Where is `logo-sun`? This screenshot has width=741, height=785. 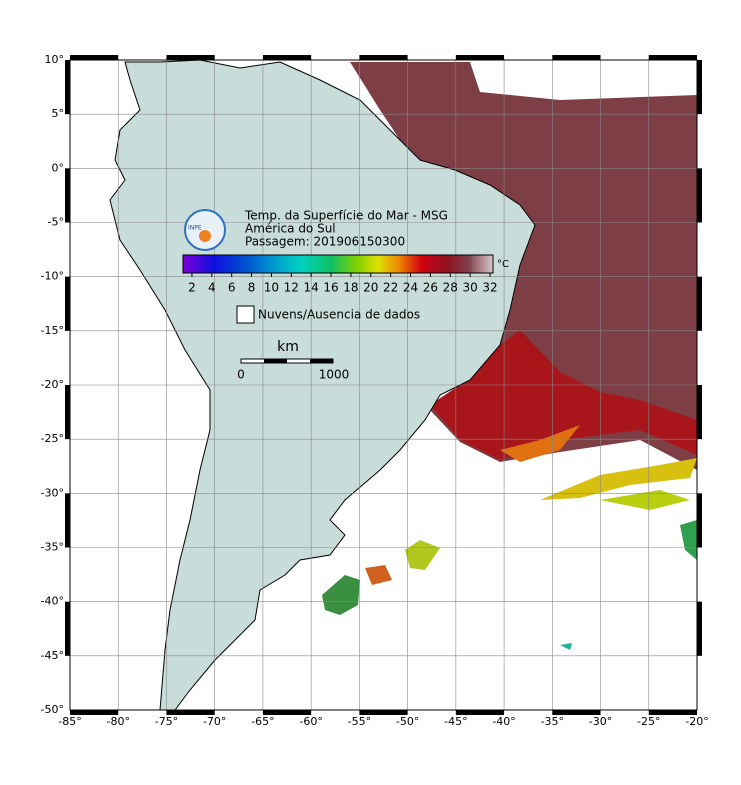 logo-sun is located at coordinates (205, 236).